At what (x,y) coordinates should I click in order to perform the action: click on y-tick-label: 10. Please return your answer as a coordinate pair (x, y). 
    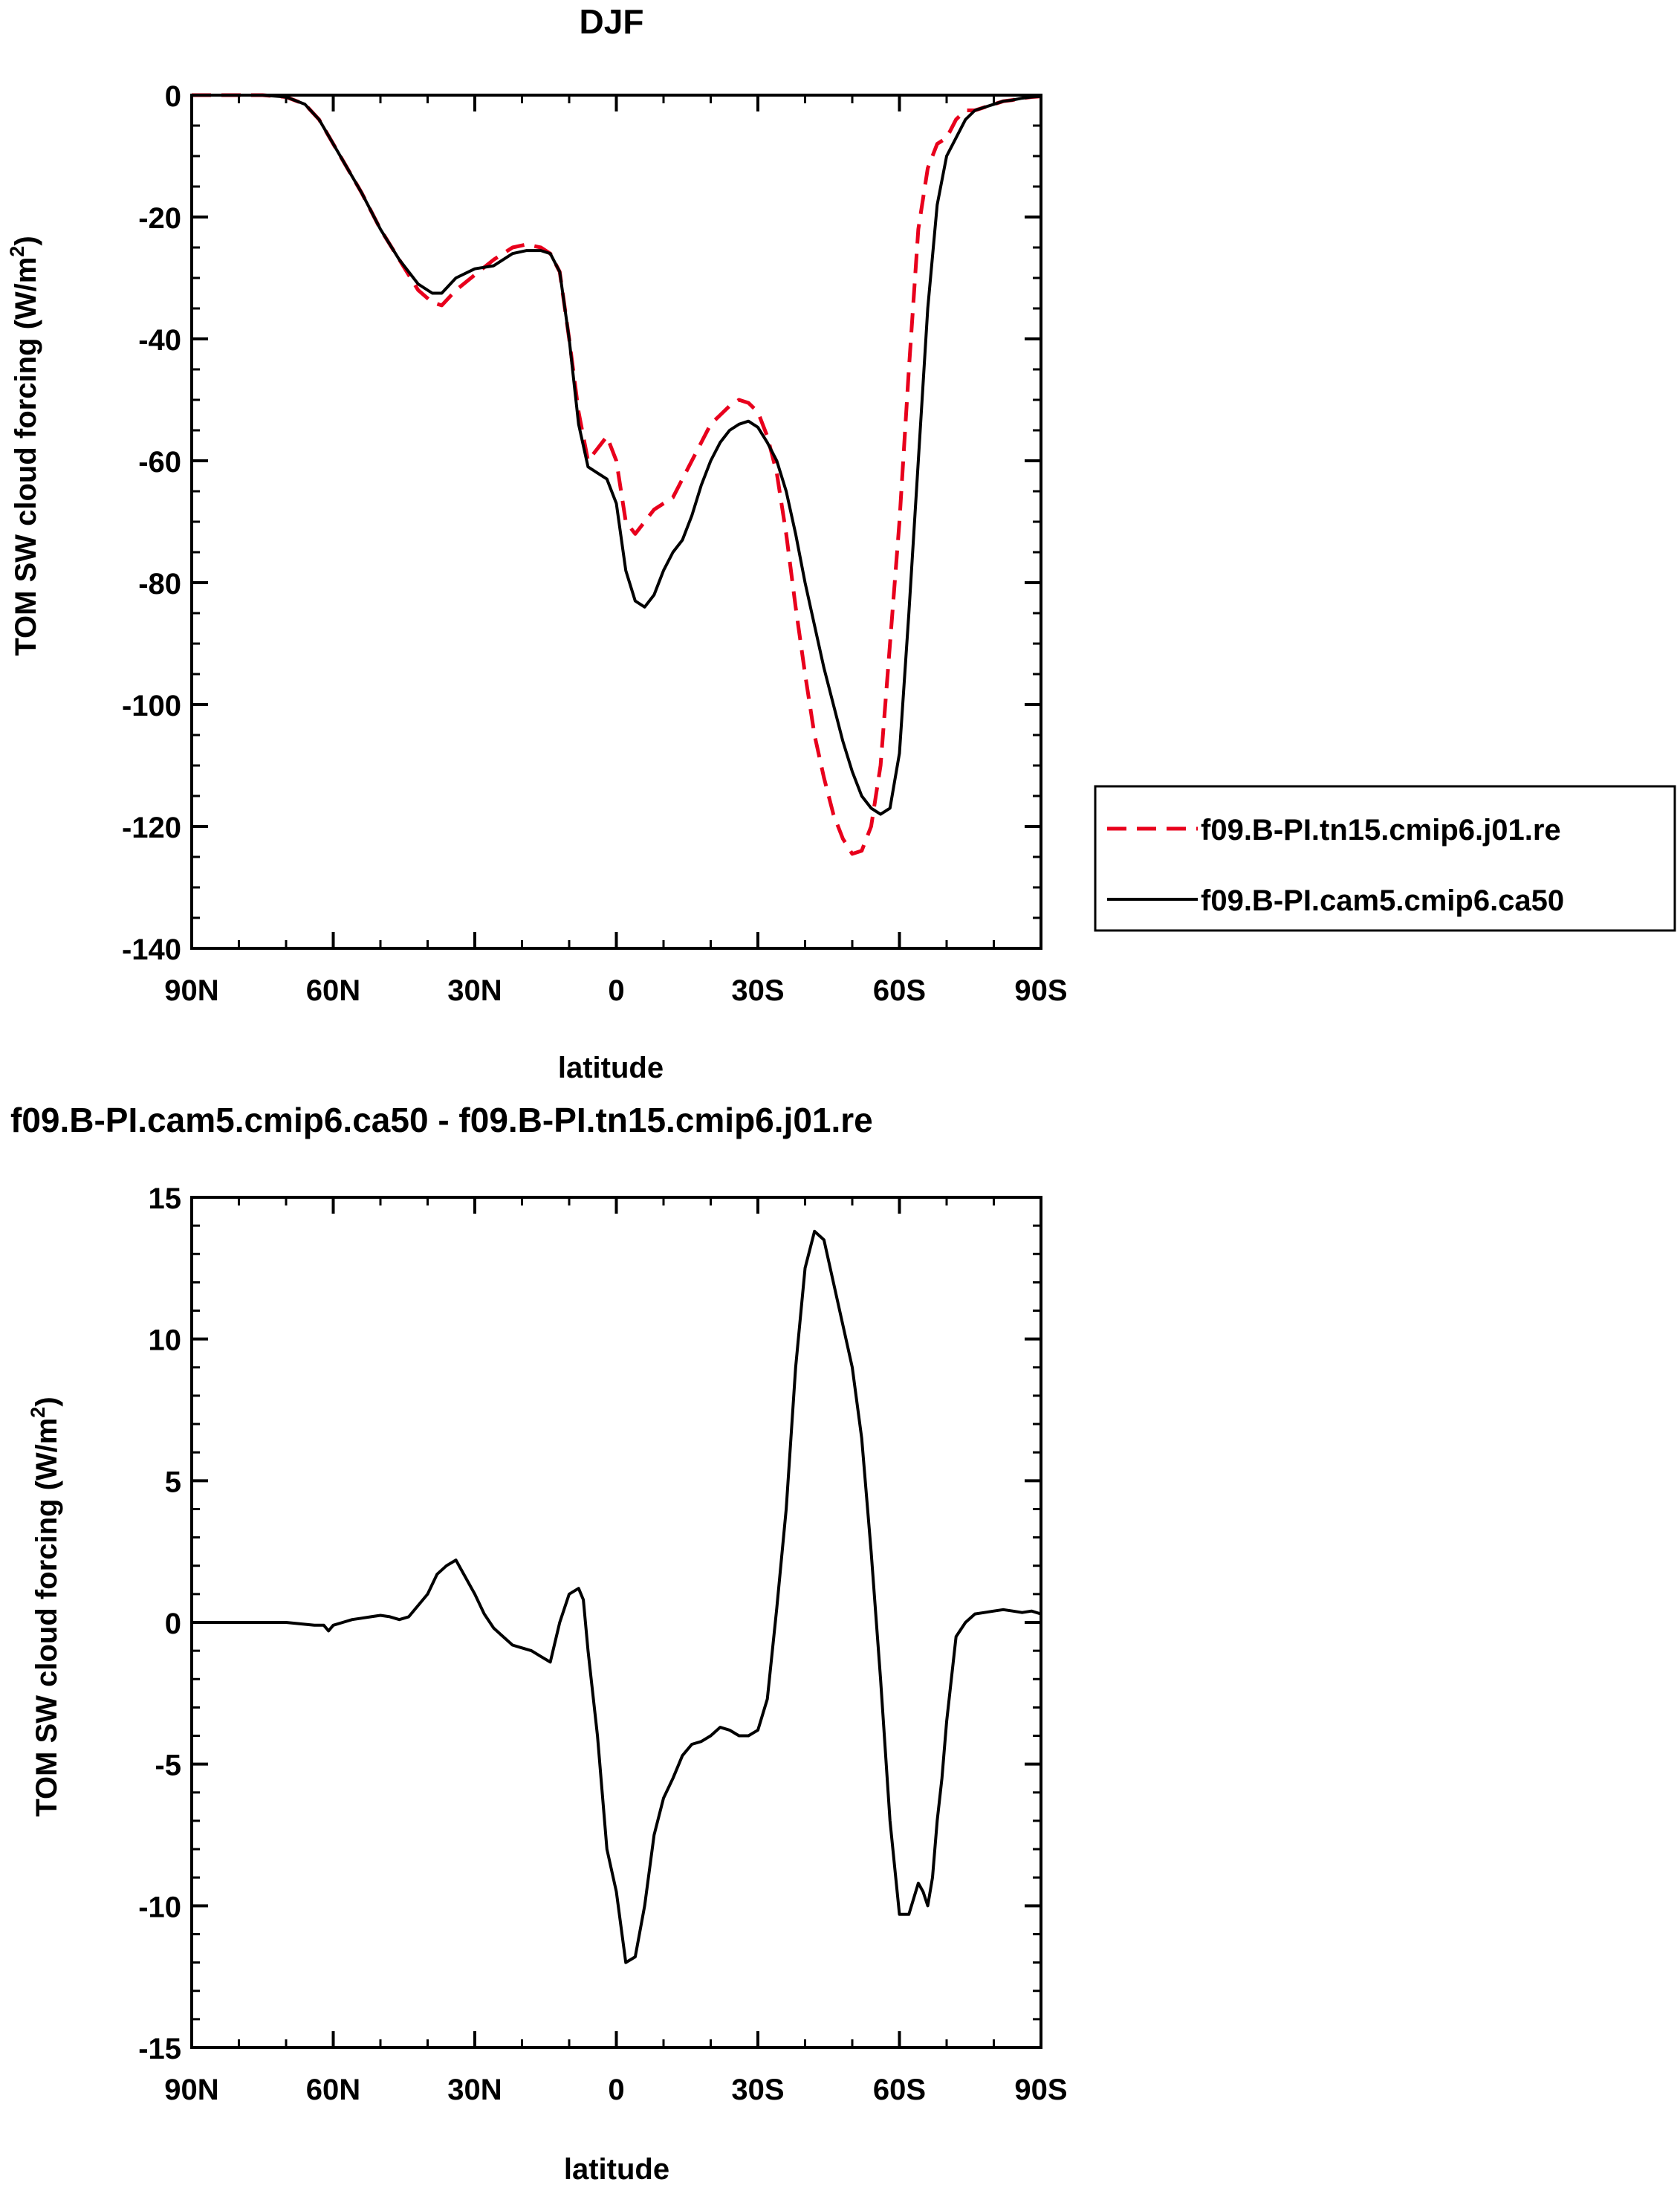
    Looking at the image, I should click on (166, 1340).